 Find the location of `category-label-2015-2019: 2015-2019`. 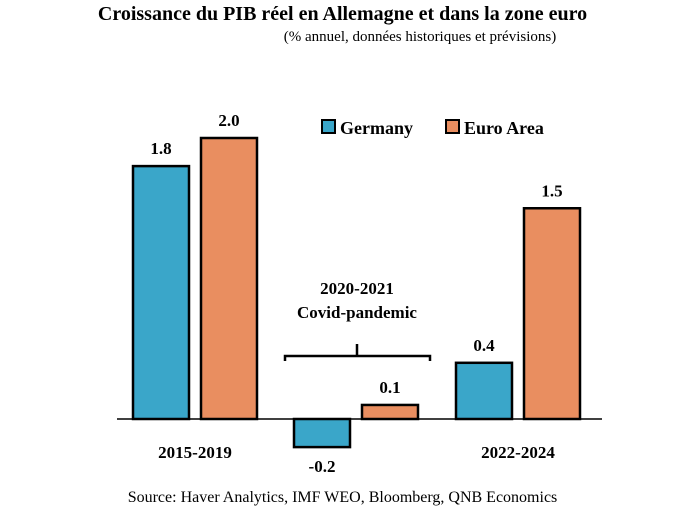

category-label-2015-2019: 2015-2019 is located at coordinates (195, 452).